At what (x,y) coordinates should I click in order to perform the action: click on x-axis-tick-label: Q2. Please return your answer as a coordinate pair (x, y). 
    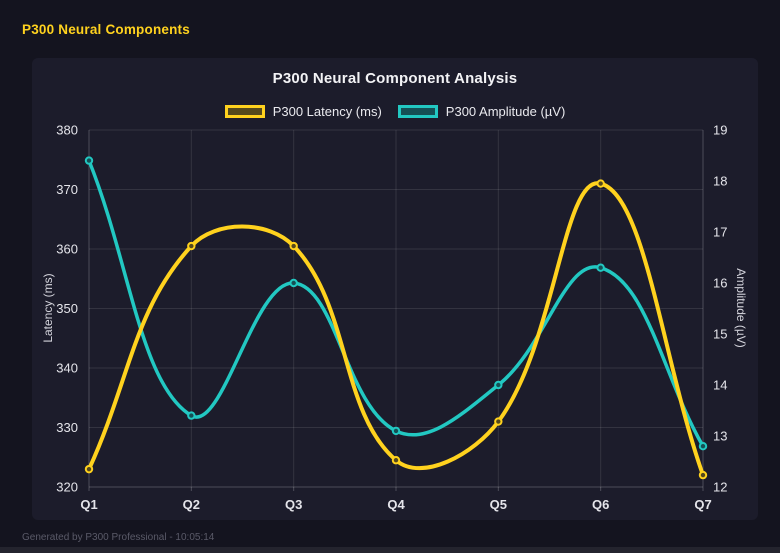
    Looking at the image, I should click on (191, 504).